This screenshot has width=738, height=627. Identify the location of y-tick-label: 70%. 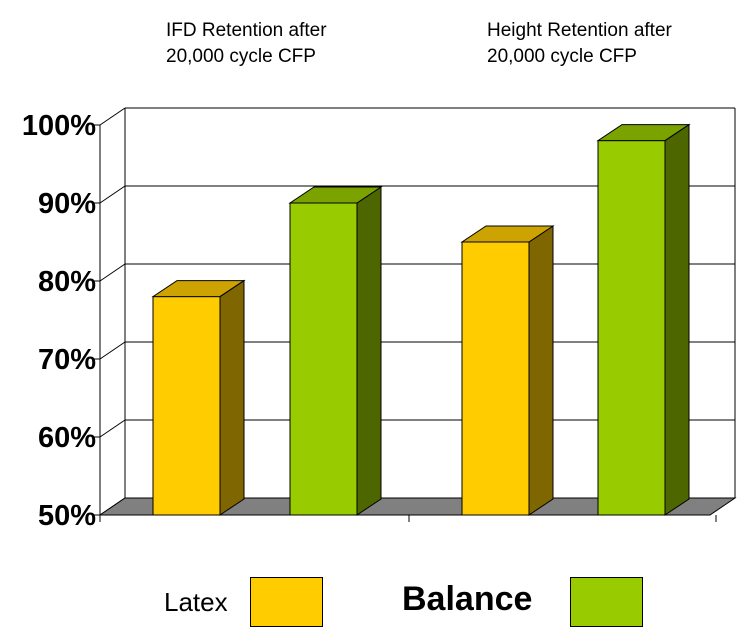
(67, 360).